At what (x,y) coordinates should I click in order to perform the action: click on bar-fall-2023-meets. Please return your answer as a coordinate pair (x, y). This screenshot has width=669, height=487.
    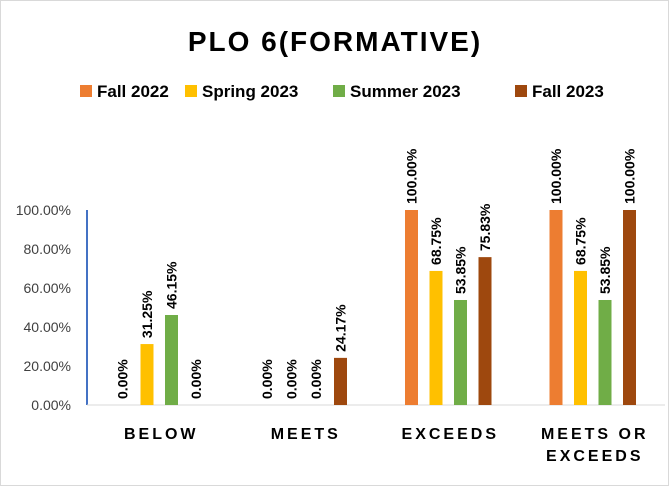
    Looking at the image, I should click on (340, 381).